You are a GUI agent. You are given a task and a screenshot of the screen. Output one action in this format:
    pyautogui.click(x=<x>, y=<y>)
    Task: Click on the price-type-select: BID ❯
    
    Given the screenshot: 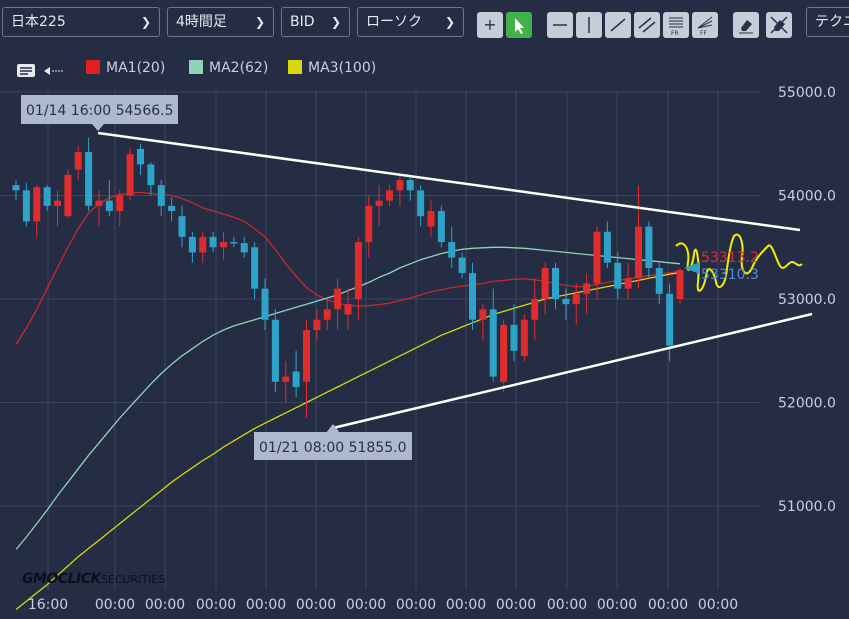 What is the action you would take?
    pyautogui.click(x=315, y=22)
    